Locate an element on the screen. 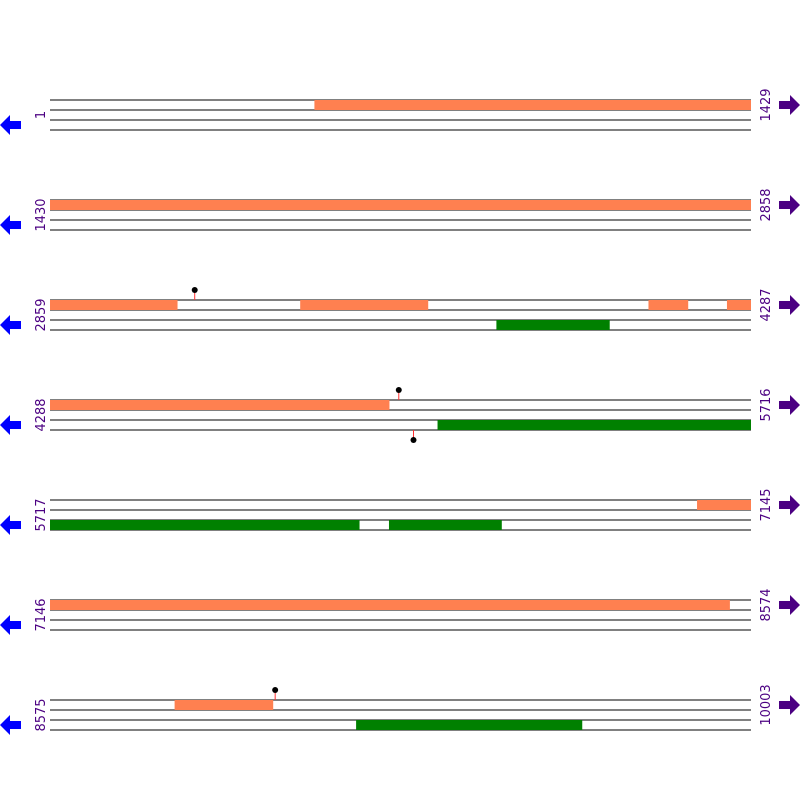  end-position-label: 5716 is located at coordinates (766, 404).